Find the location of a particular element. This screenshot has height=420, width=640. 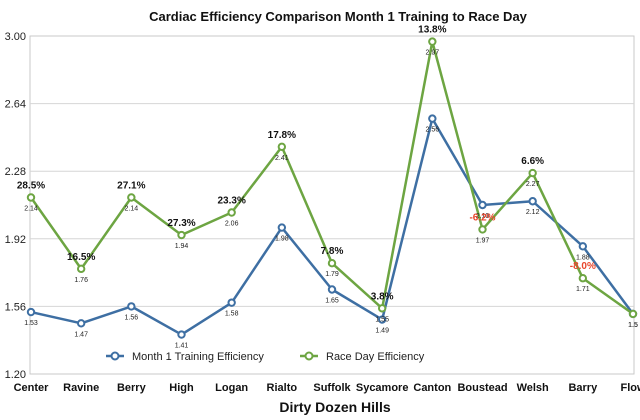

percent-change-label: 27.1% is located at coordinates (131, 185).